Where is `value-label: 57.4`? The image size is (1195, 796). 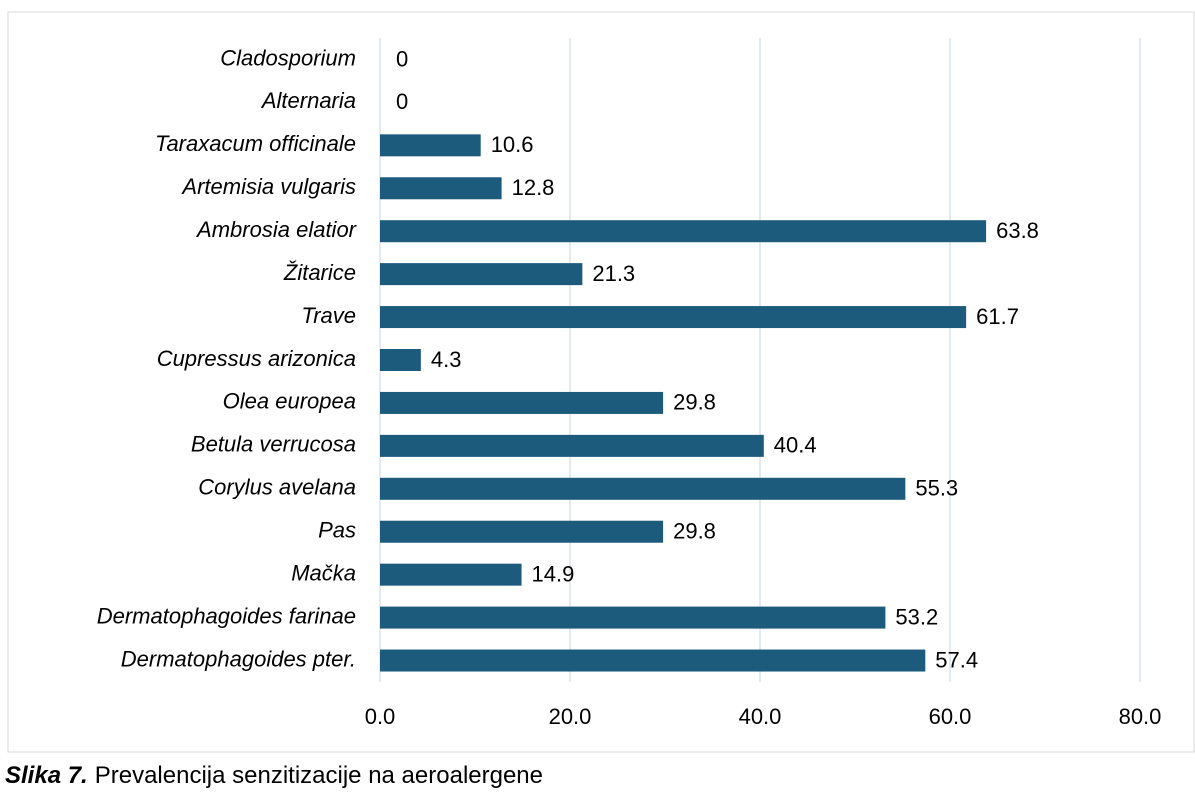 value-label: 57.4 is located at coordinates (956, 659).